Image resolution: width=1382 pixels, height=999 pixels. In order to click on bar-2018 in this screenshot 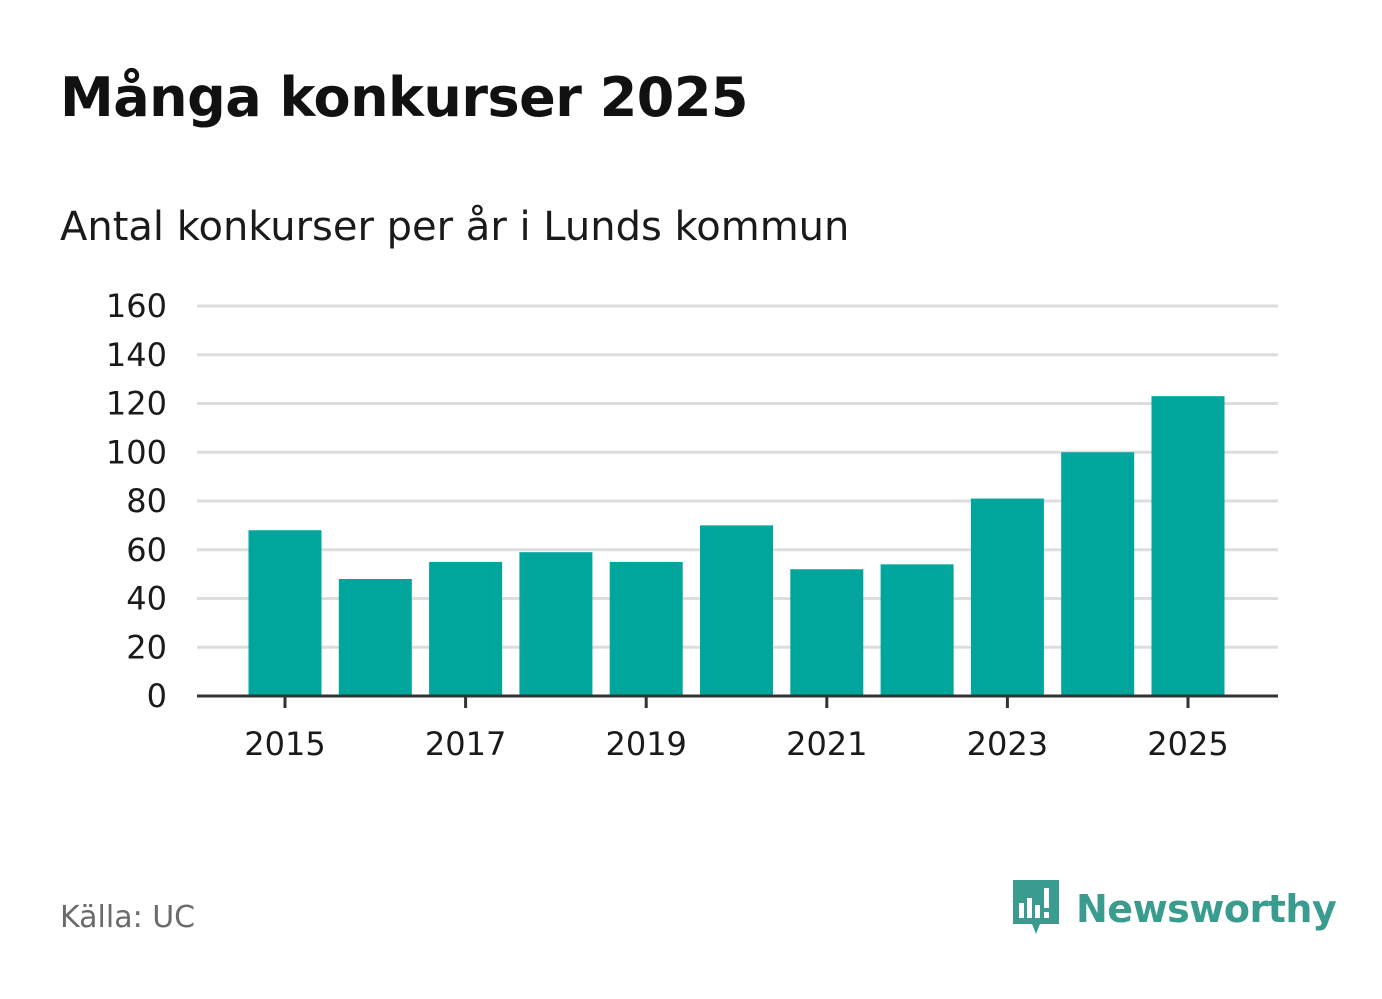, I will do `click(556, 624)`.